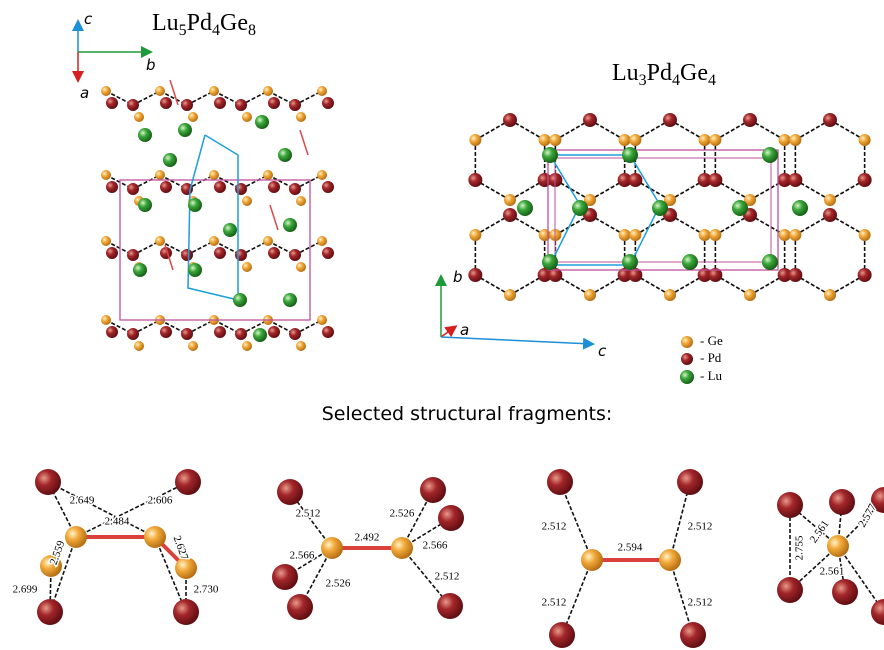  I want to click on bond-length: 2.699, so click(25, 590).